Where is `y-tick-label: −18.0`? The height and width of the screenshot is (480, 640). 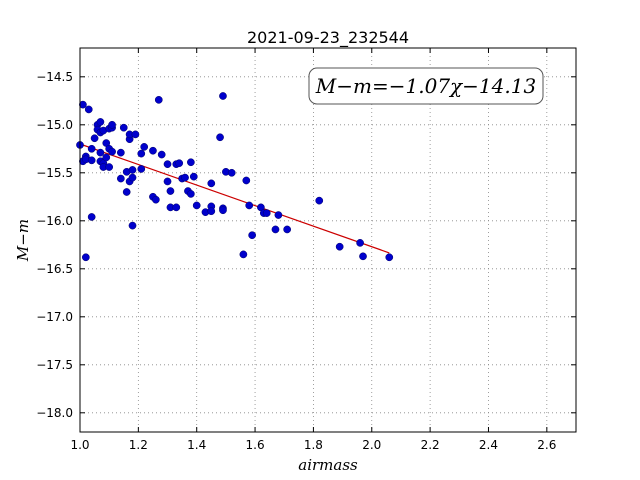 y-tick-label: −18.0 is located at coordinates (54, 413).